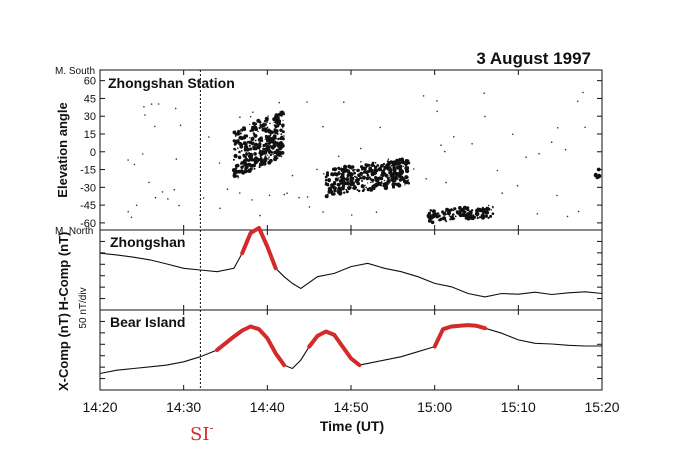  Describe the element at coordinates (350, 407) in the screenshot. I see `x-tick-label: 14:50` at that location.